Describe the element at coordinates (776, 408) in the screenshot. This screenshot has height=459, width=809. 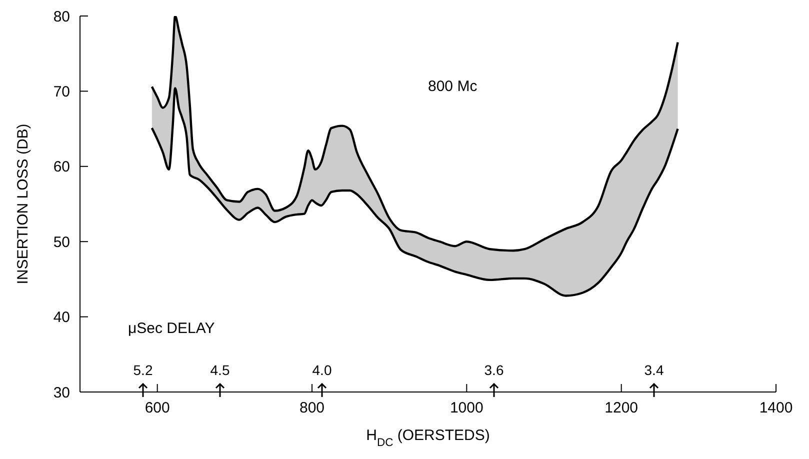
I see `x-tick-label: 1400` at that location.